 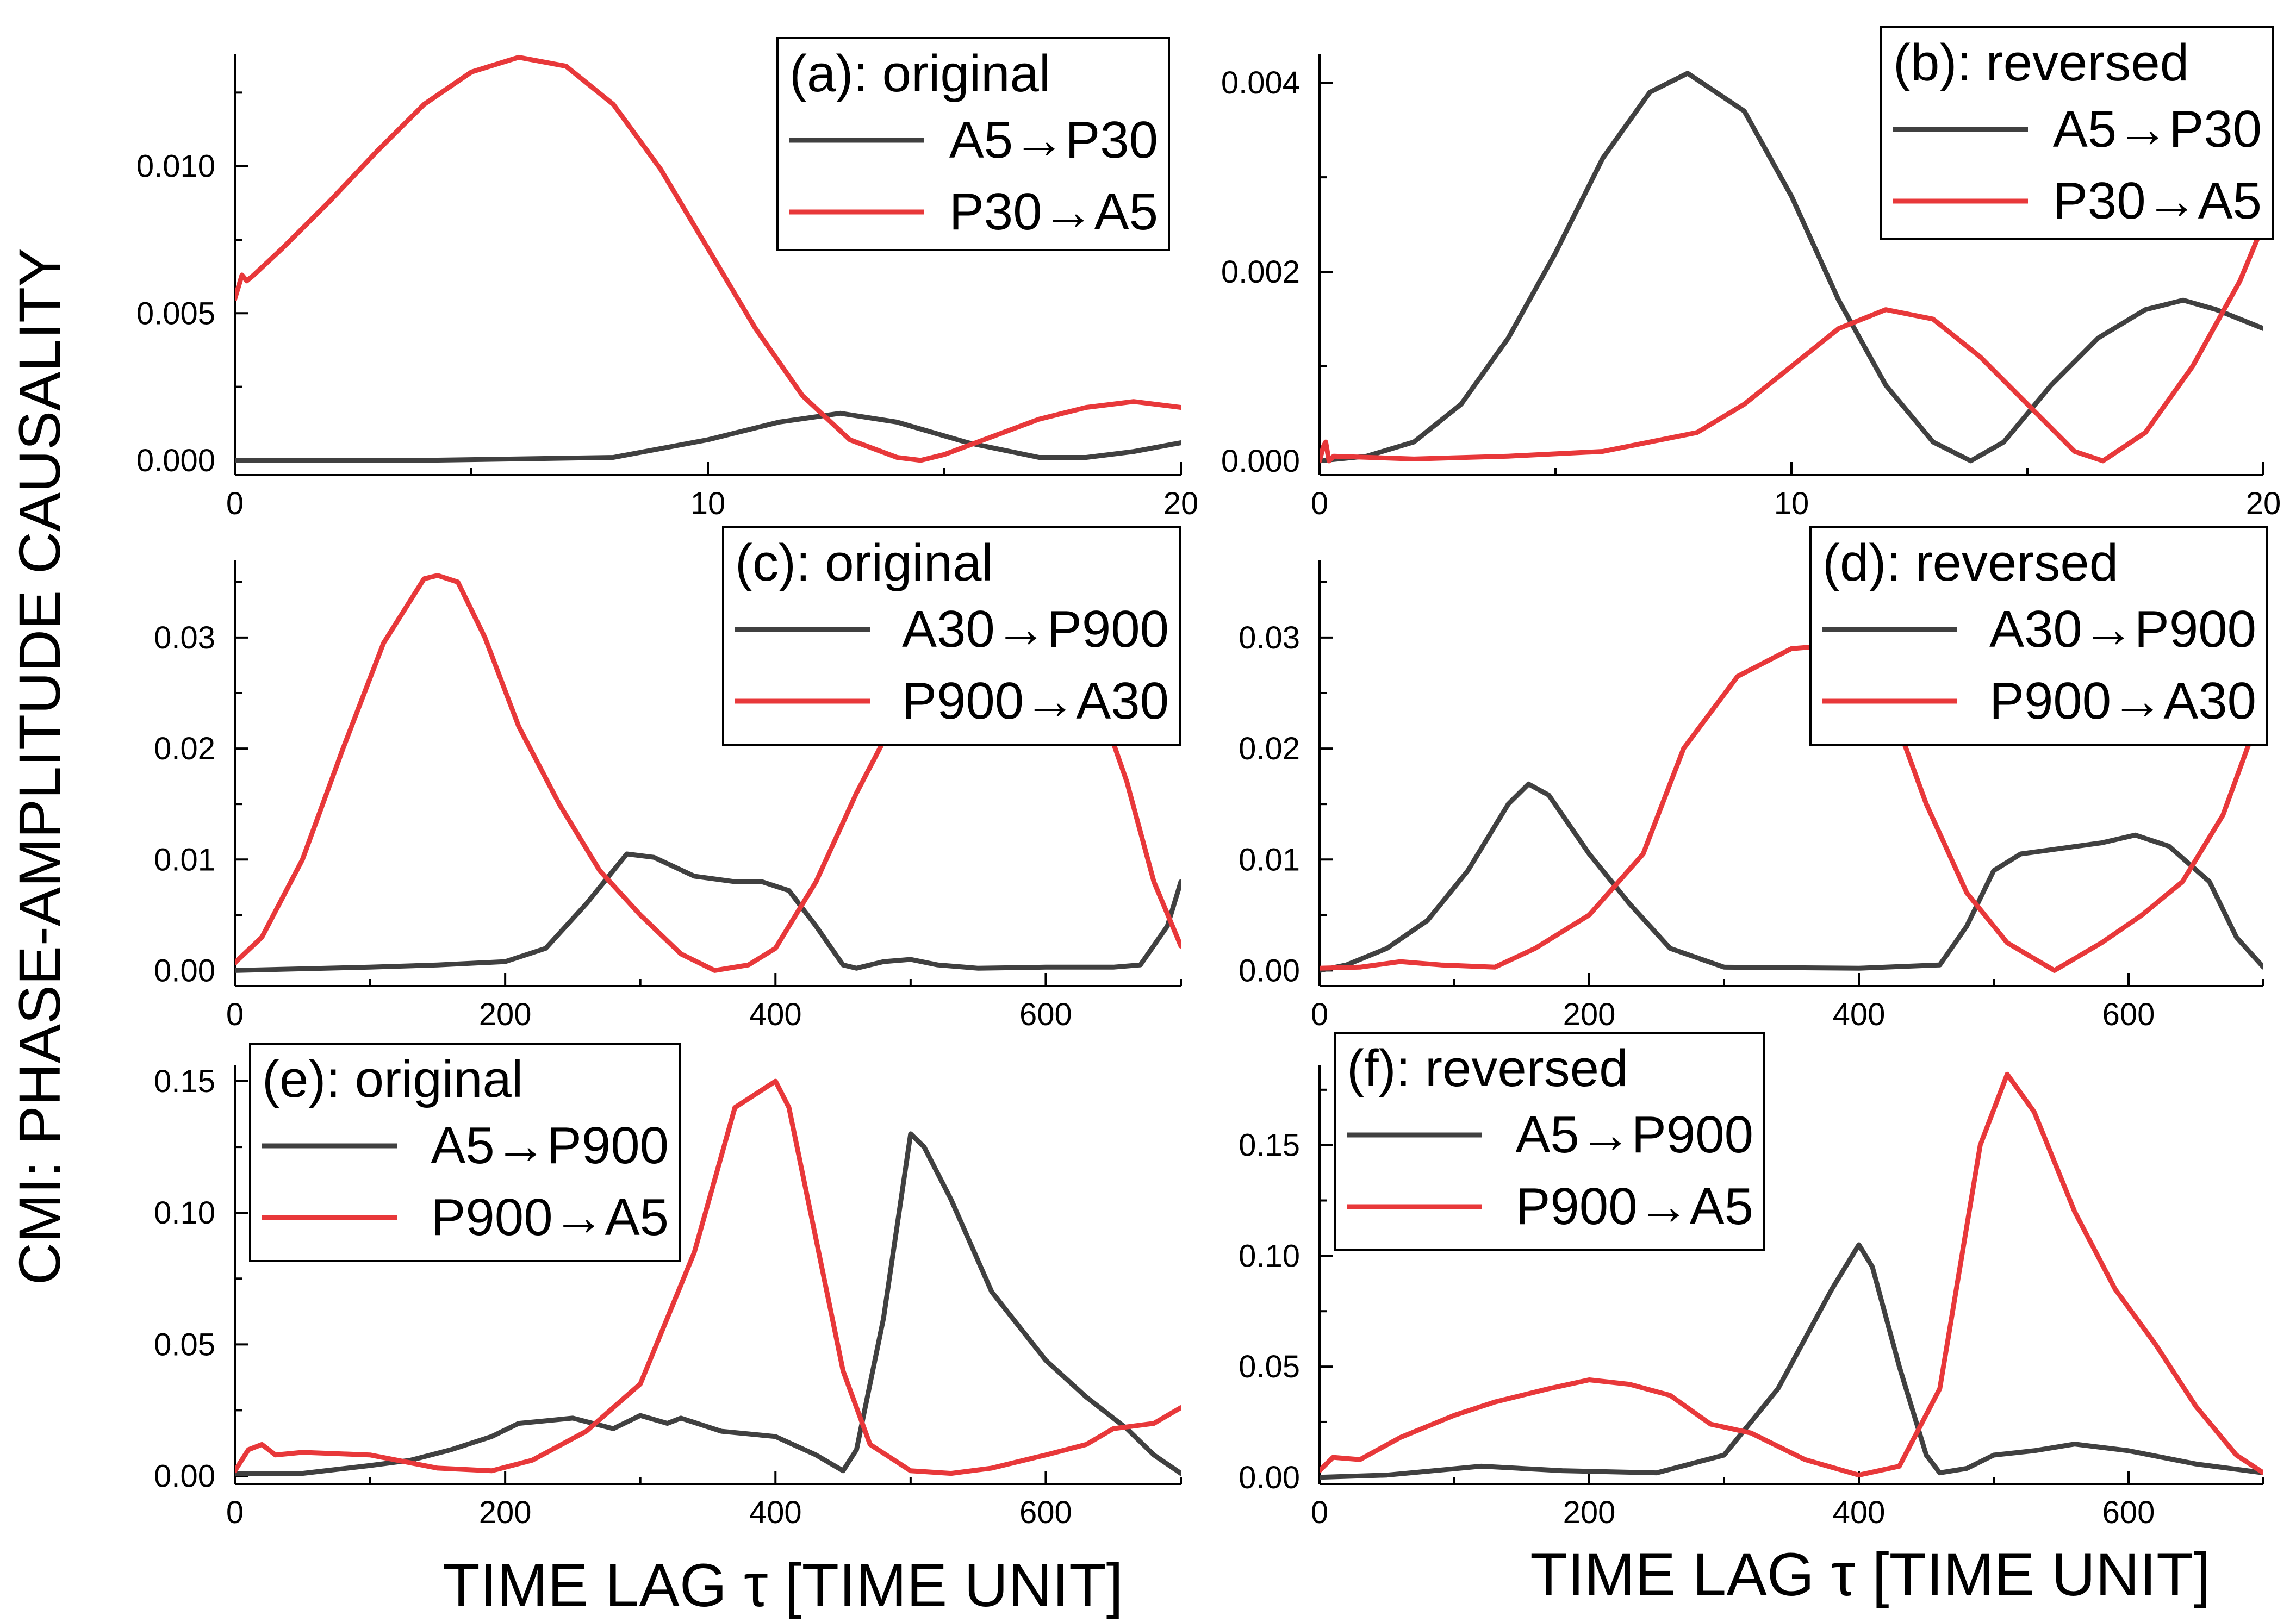 I want to click on legend-box-e, so click(x=465, y=1152).